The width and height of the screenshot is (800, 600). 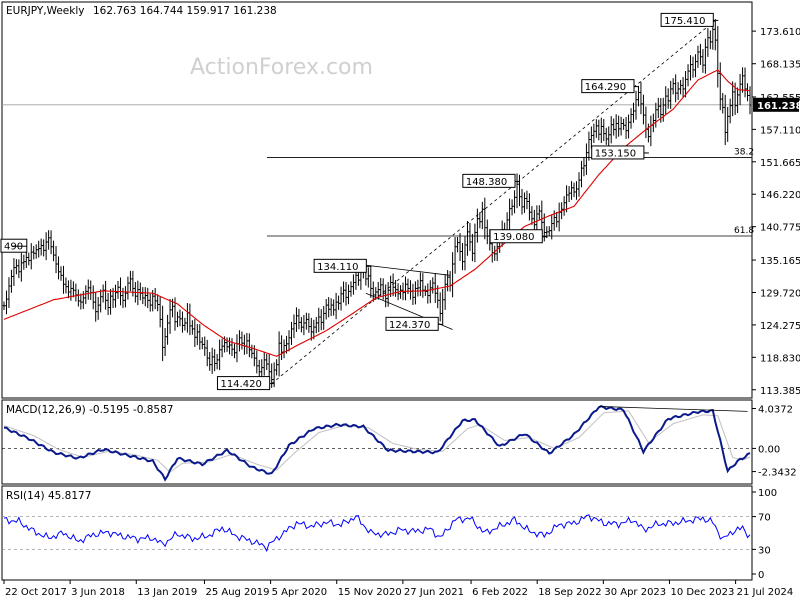 What do you see at coordinates (605, 87) in the screenshot?
I see `price-annotation-label: 164.290` at bounding box center [605, 87].